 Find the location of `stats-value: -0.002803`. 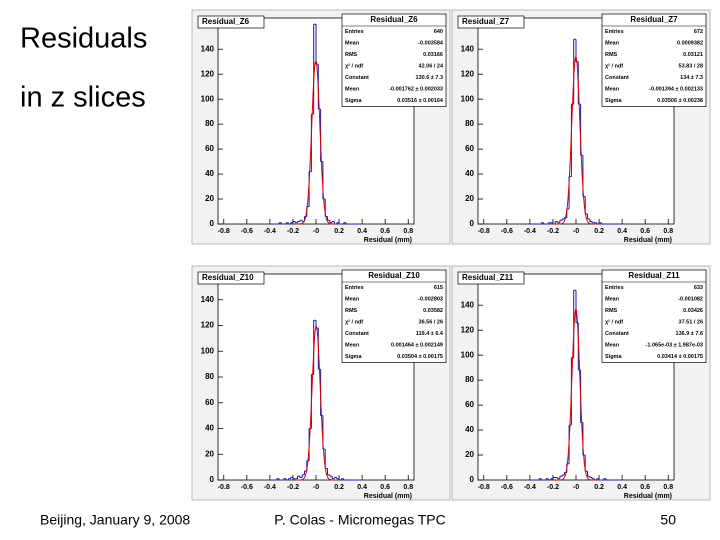

stats-value: -0.002803 is located at coordinates (430, 300).